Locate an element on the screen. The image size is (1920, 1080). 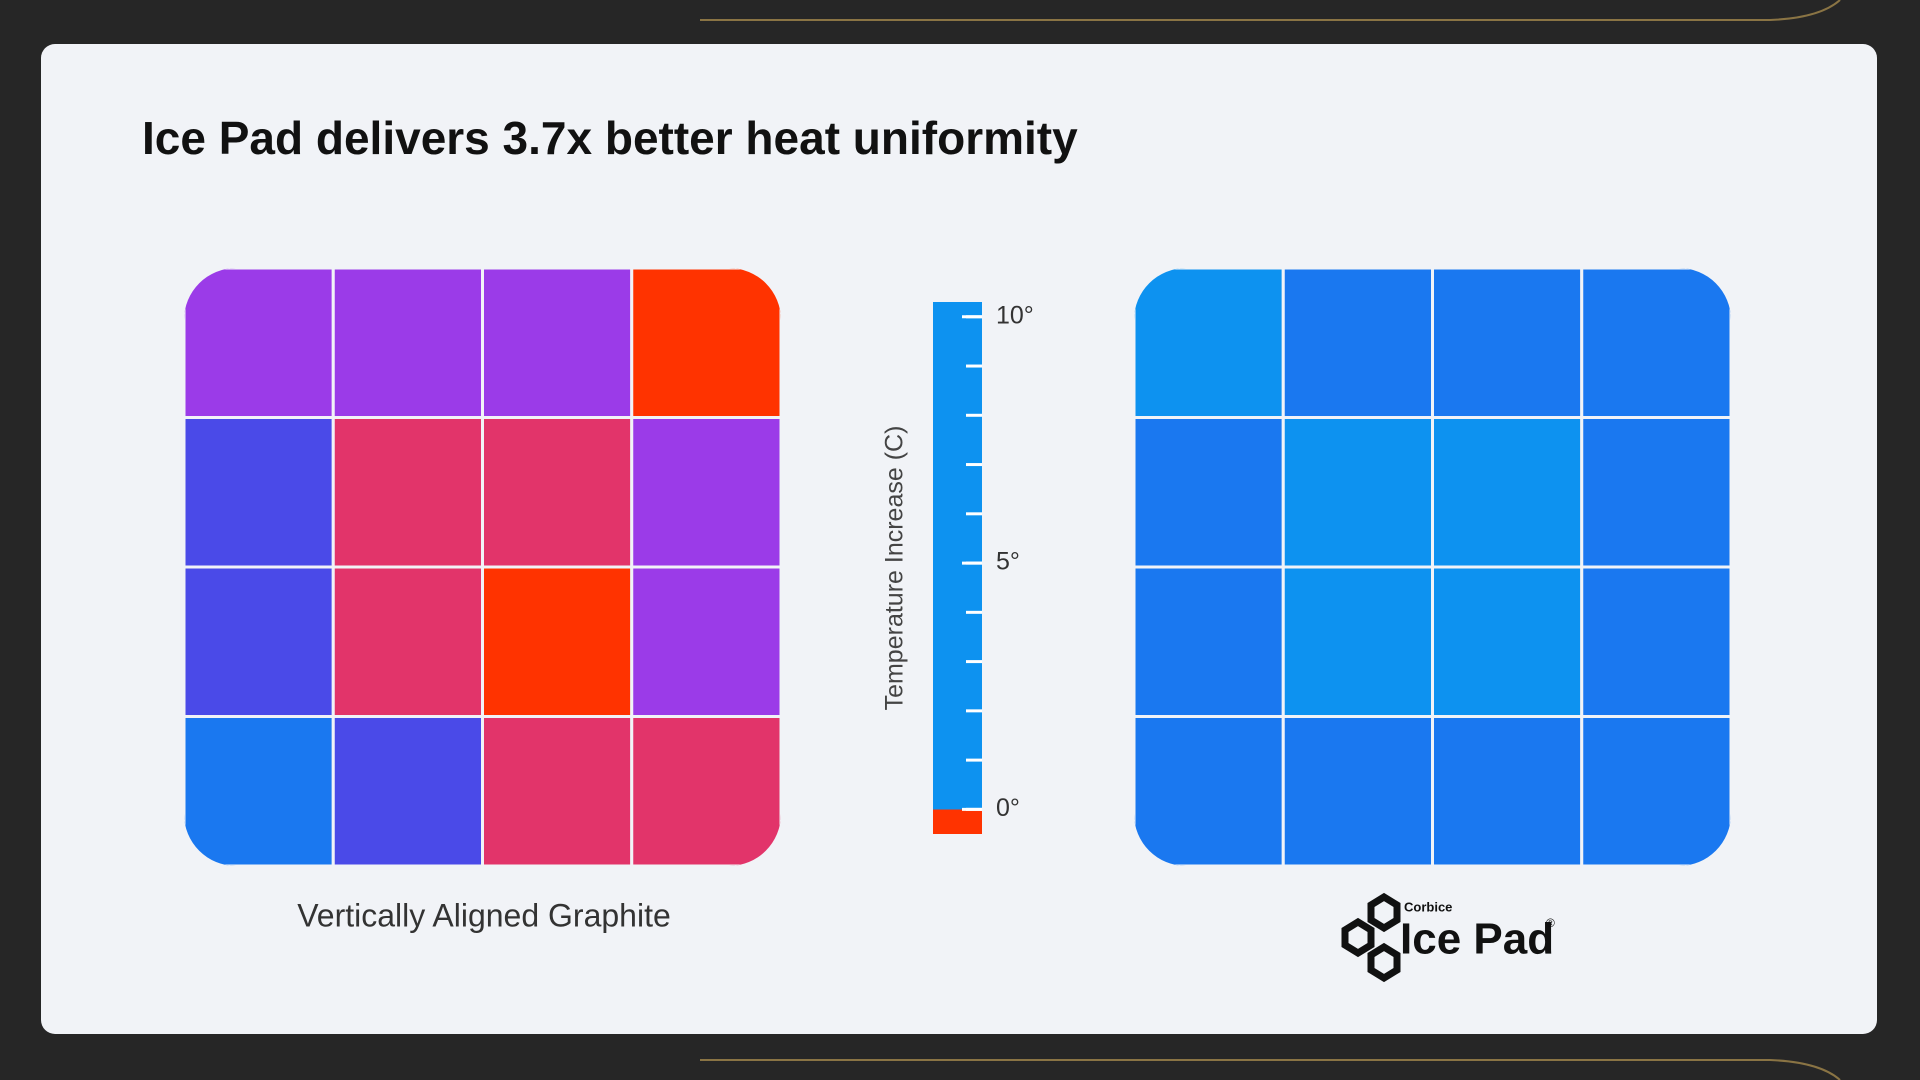
logo-mark: ® is located at coordinates (1550, 923).